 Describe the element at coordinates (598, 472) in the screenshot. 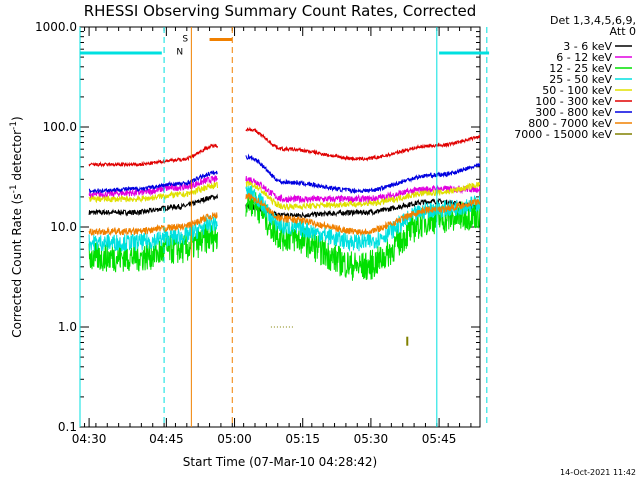

I see `timestamp: 14-Oct-2021 11:42` at that location.